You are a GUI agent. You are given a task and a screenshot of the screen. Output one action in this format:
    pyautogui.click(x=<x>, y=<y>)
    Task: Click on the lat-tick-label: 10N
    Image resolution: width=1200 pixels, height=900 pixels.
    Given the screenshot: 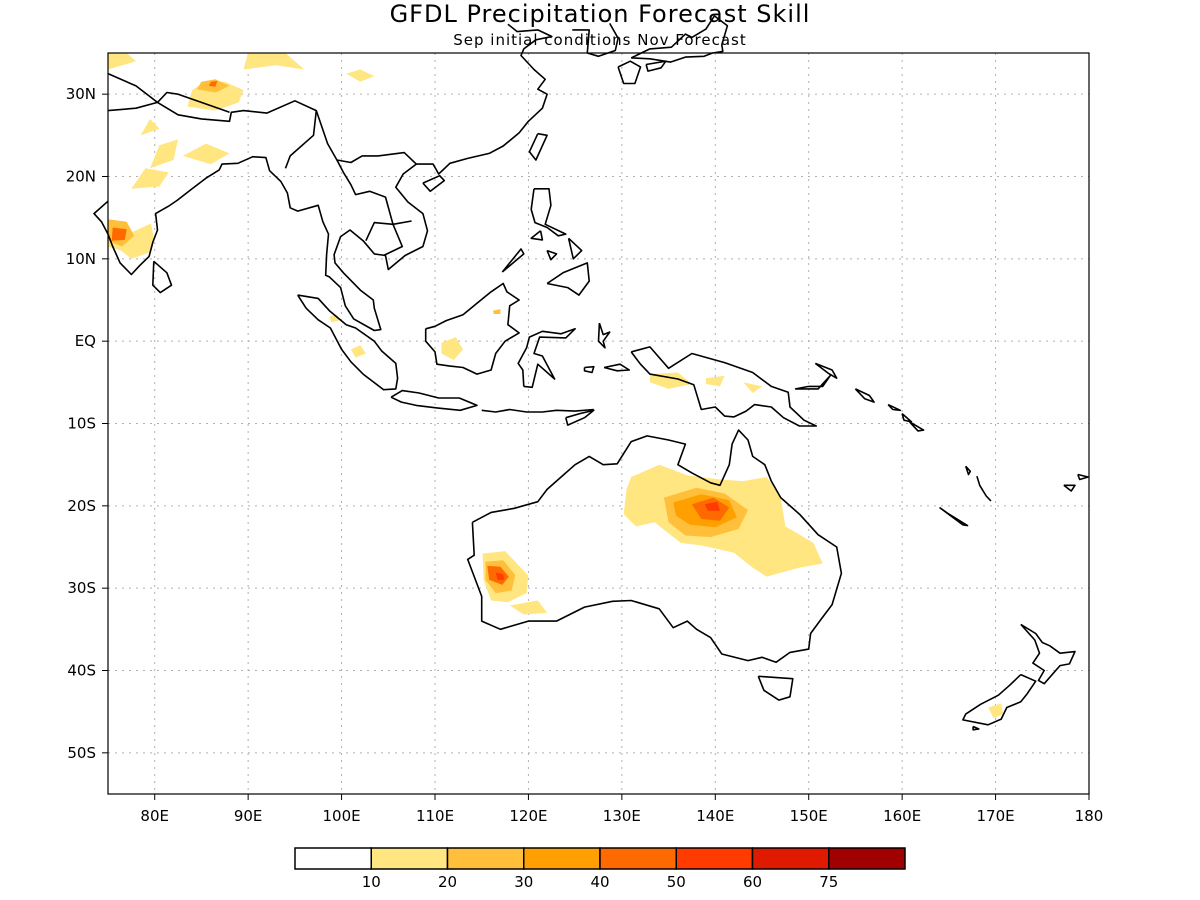 What is the action you would take?
    pyautogui.click(x=81, y=259)
    